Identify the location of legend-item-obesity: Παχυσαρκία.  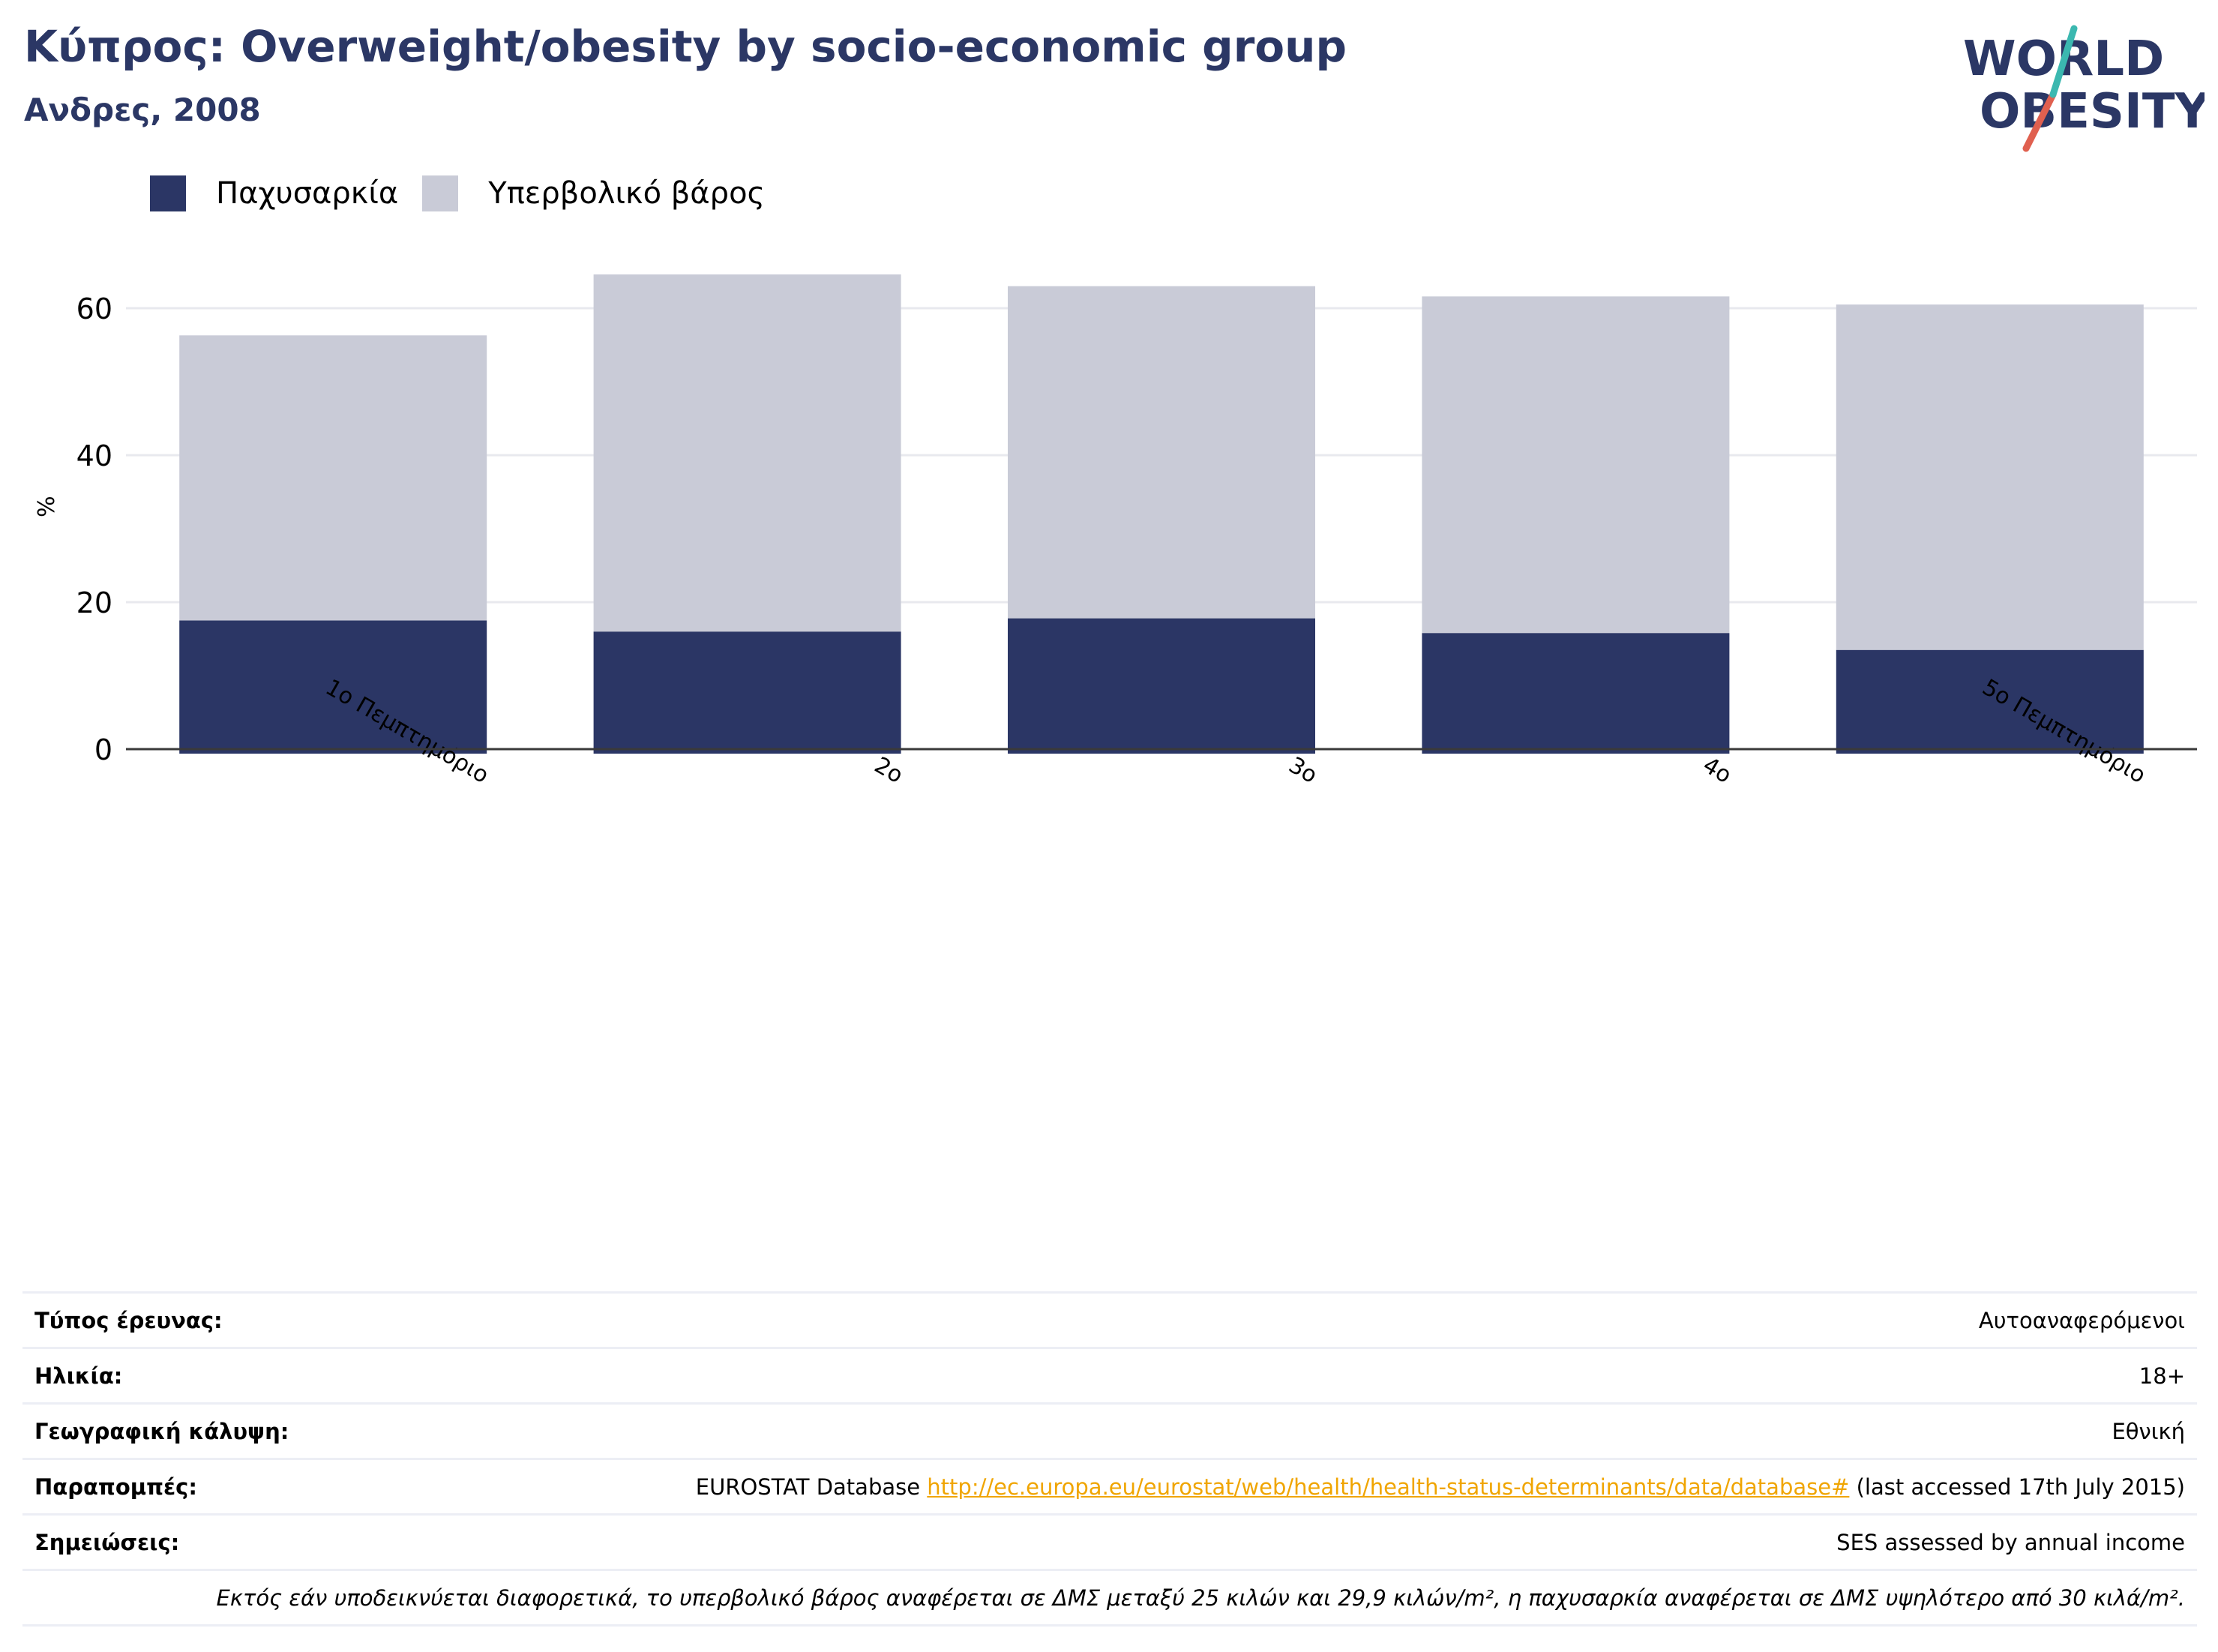
(274, 193).